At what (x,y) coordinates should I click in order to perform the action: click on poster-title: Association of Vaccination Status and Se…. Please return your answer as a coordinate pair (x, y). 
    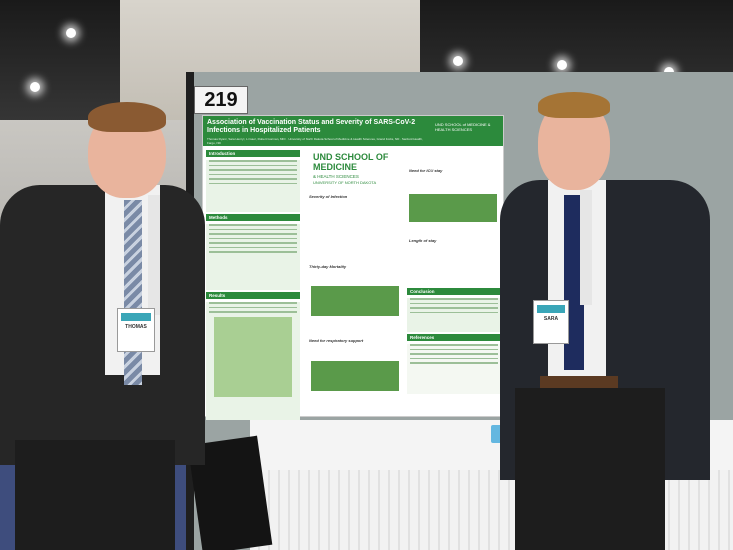
    Looking at the image, I should click on (311, 126).